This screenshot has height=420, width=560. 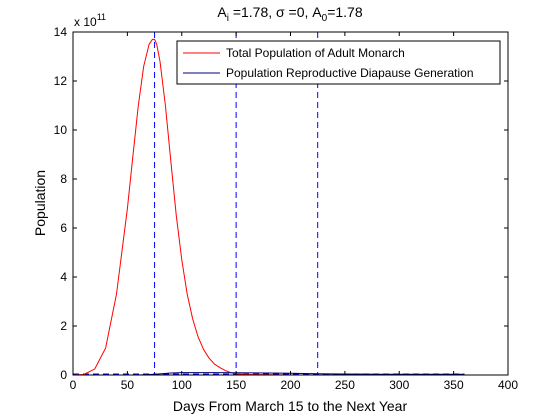 I want to click on x-tick-label: 0, so click(x=73, y=385).